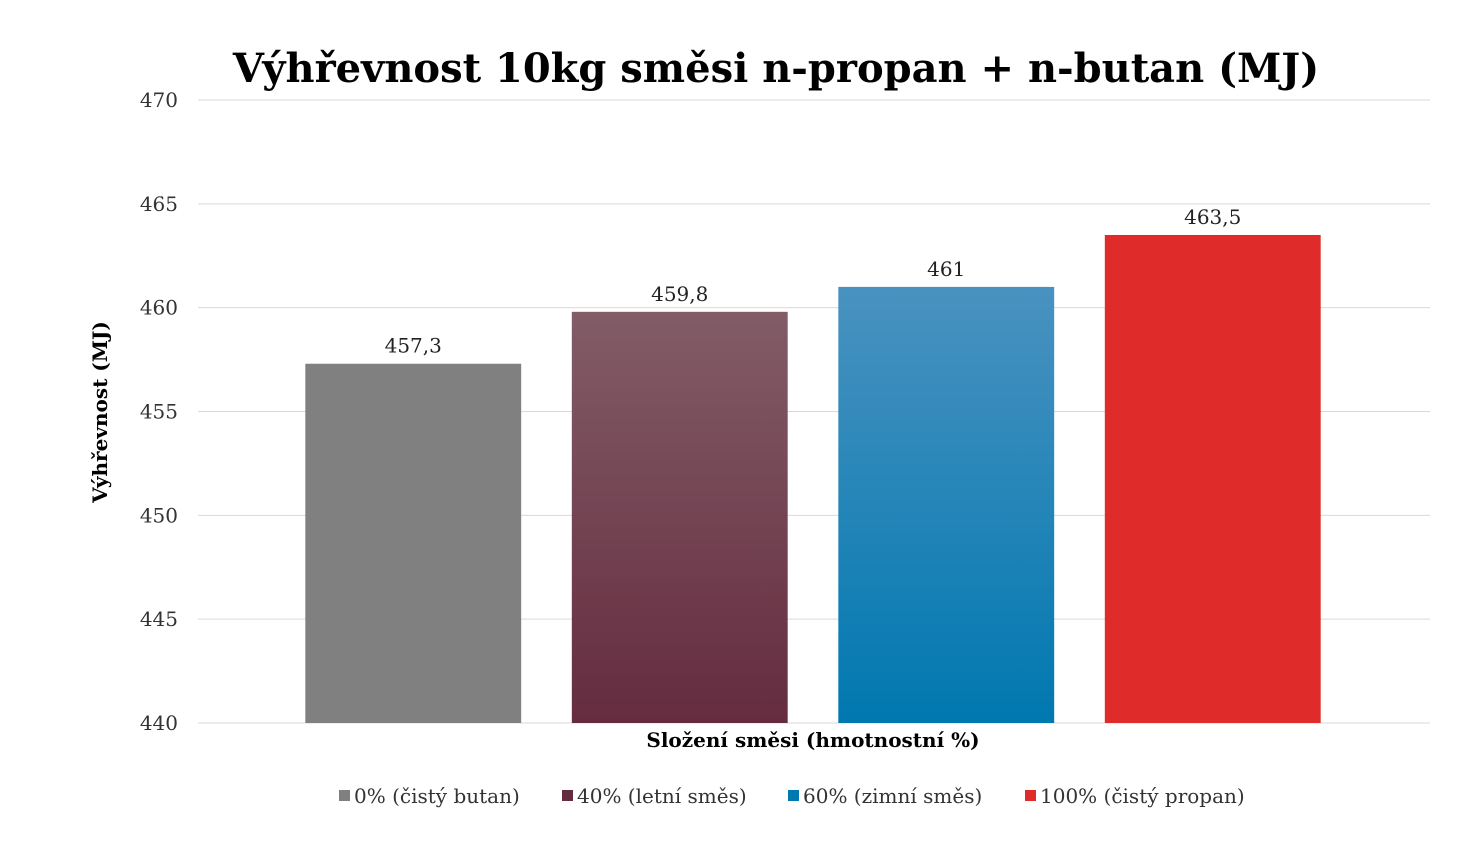  I want to click on data-label: 461, so click(946, 269).